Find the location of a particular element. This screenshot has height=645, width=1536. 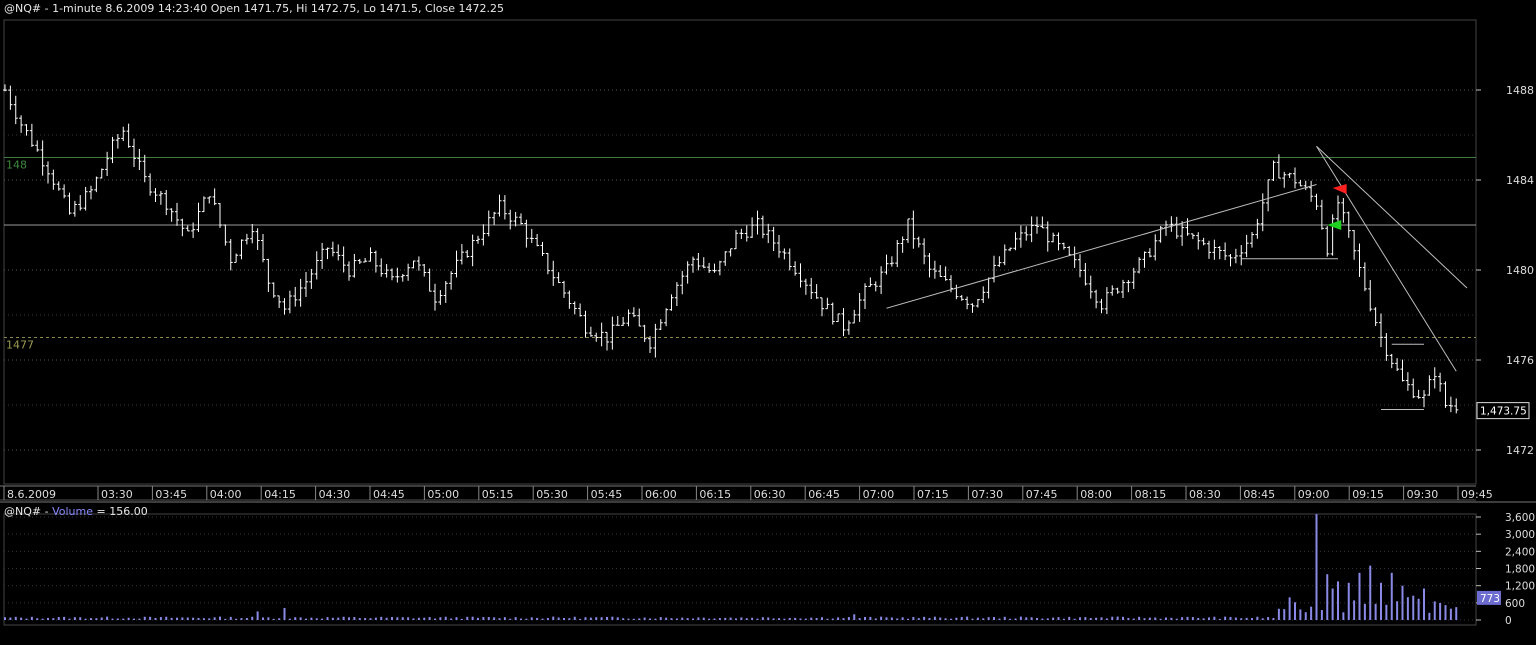

volume-axis-label: 3,600 is located at coordinates (1520, 518).